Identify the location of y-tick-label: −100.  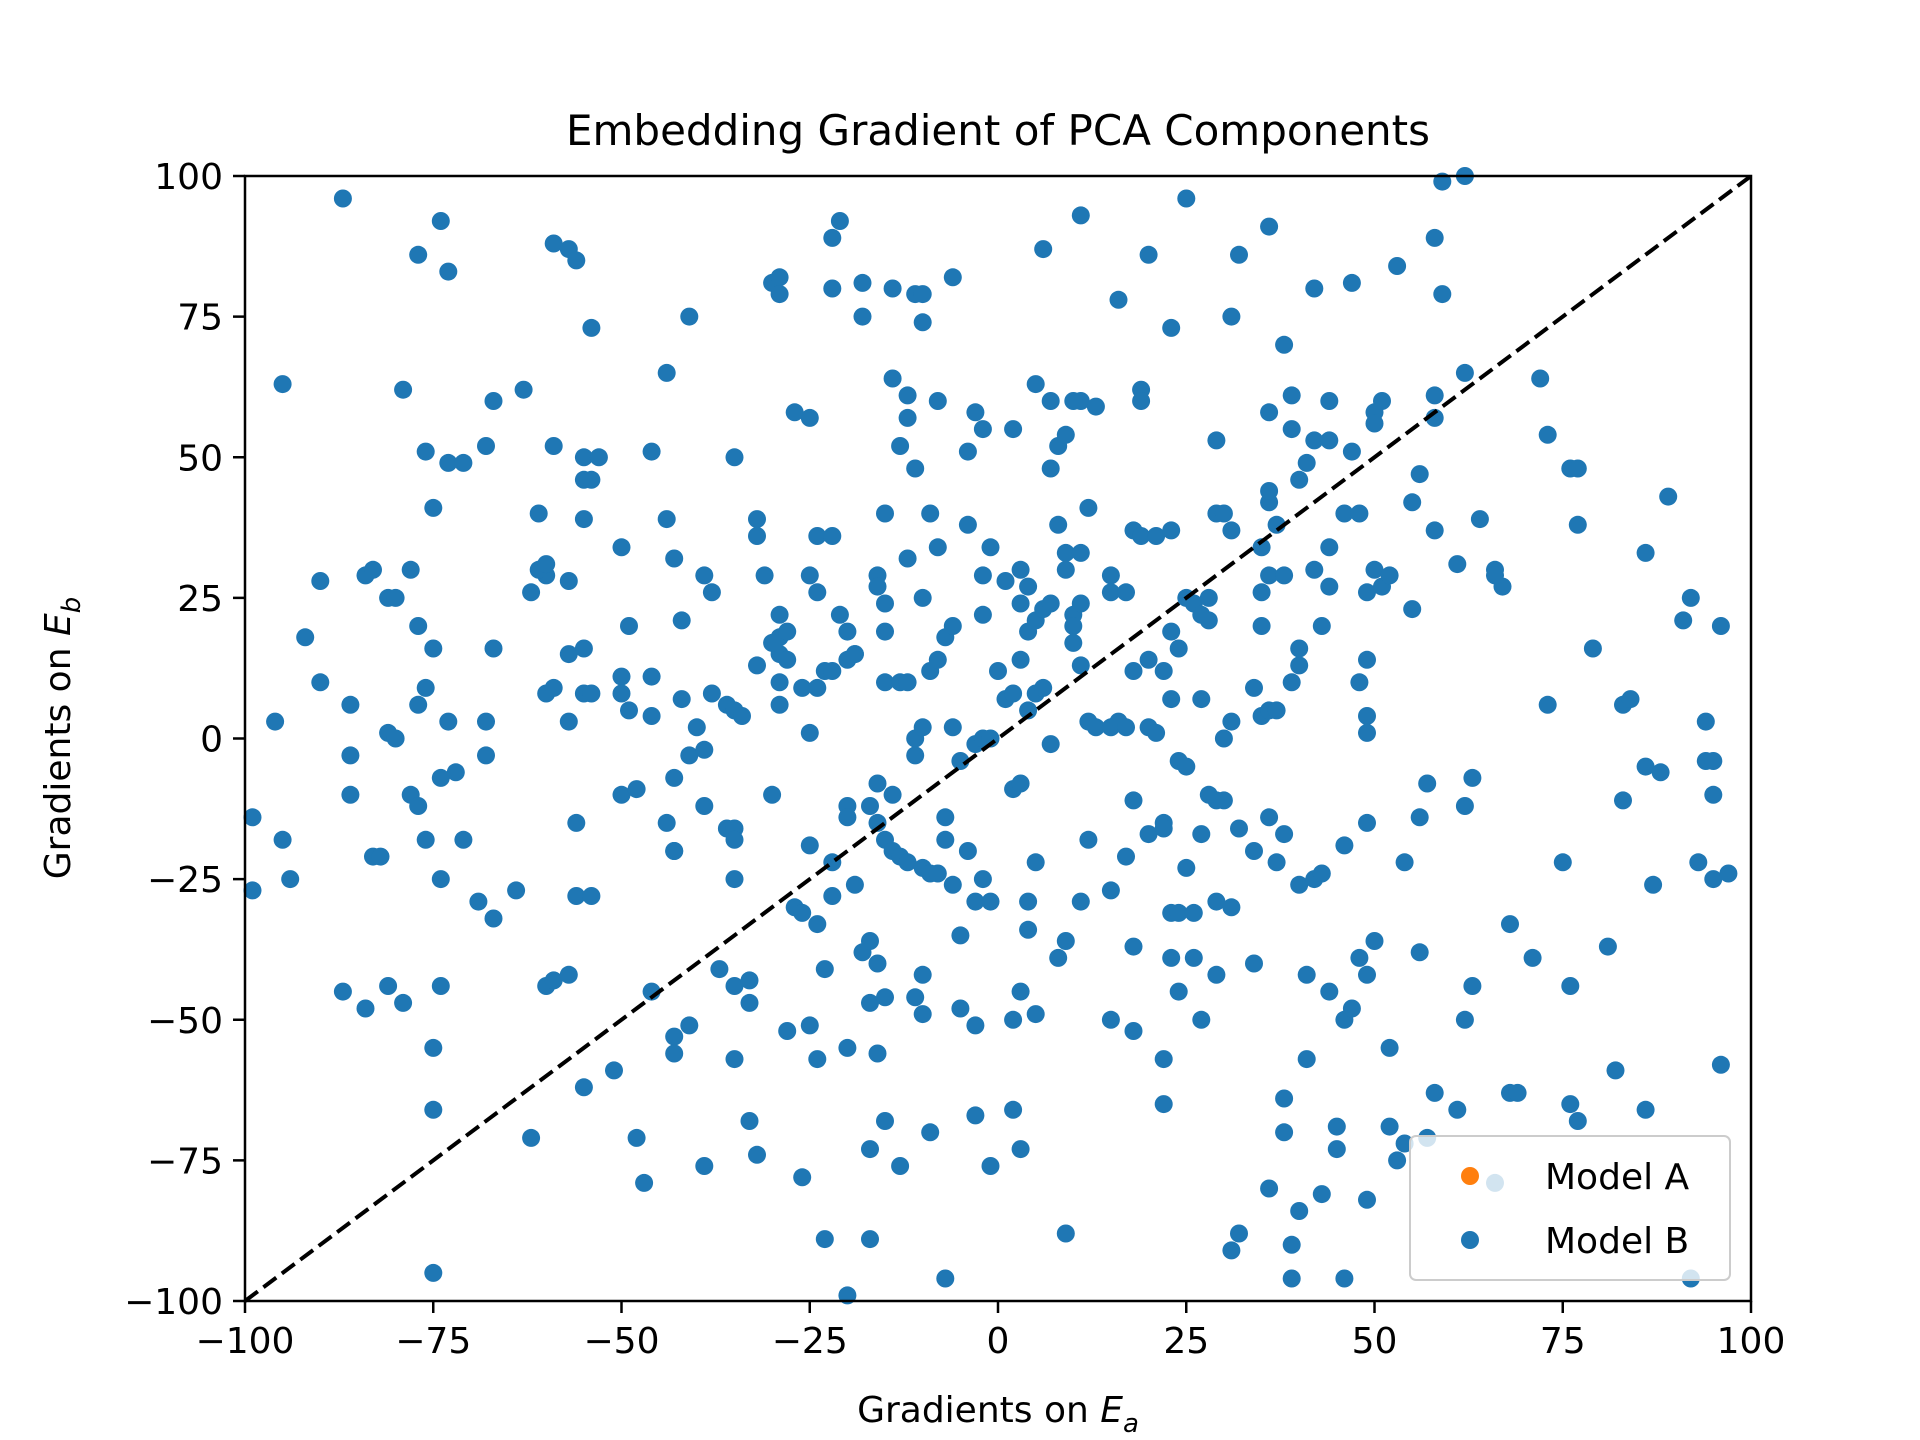
(173, 1302).